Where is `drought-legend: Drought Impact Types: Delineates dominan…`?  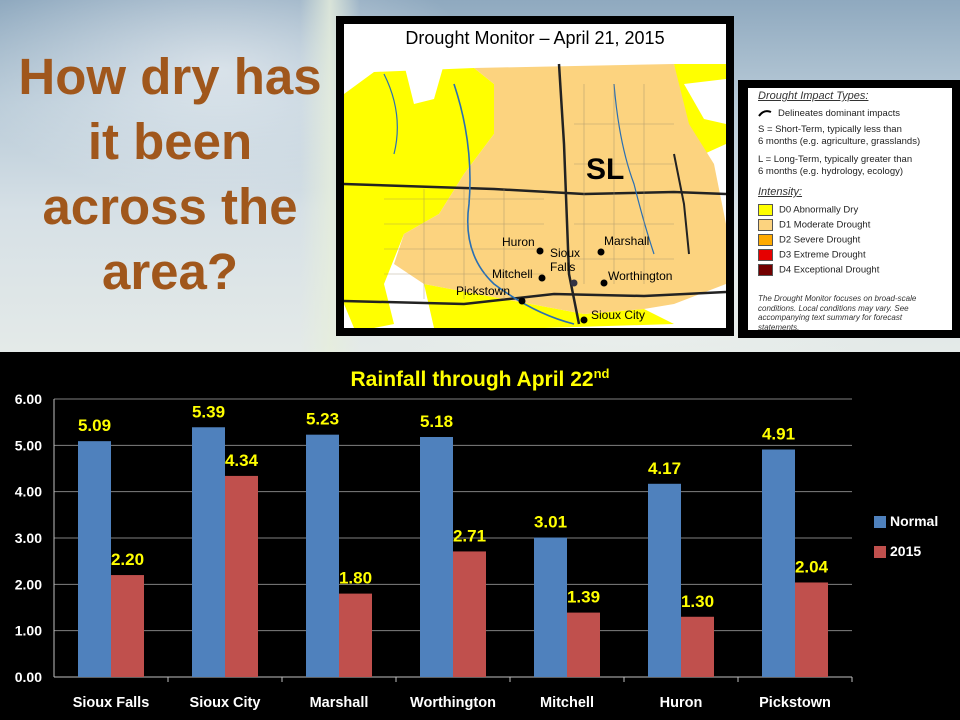
drought-legend: Drought Impact Types: Delineates dominan… is located at coordinates (850, 209).